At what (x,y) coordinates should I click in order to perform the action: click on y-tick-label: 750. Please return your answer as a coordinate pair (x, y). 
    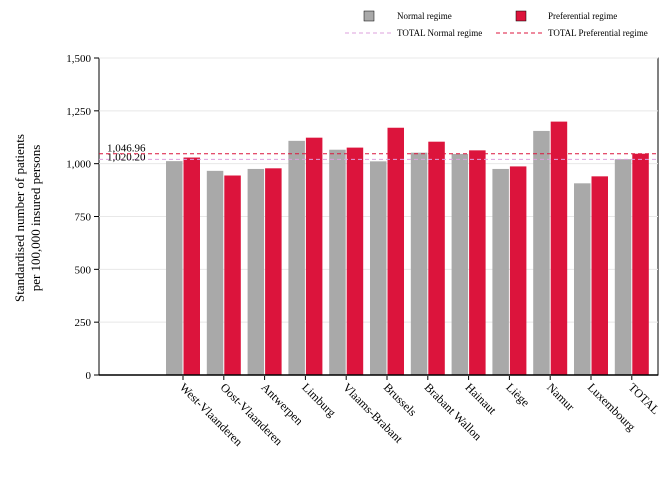
    Looking at the image, I should click on (83, 218).